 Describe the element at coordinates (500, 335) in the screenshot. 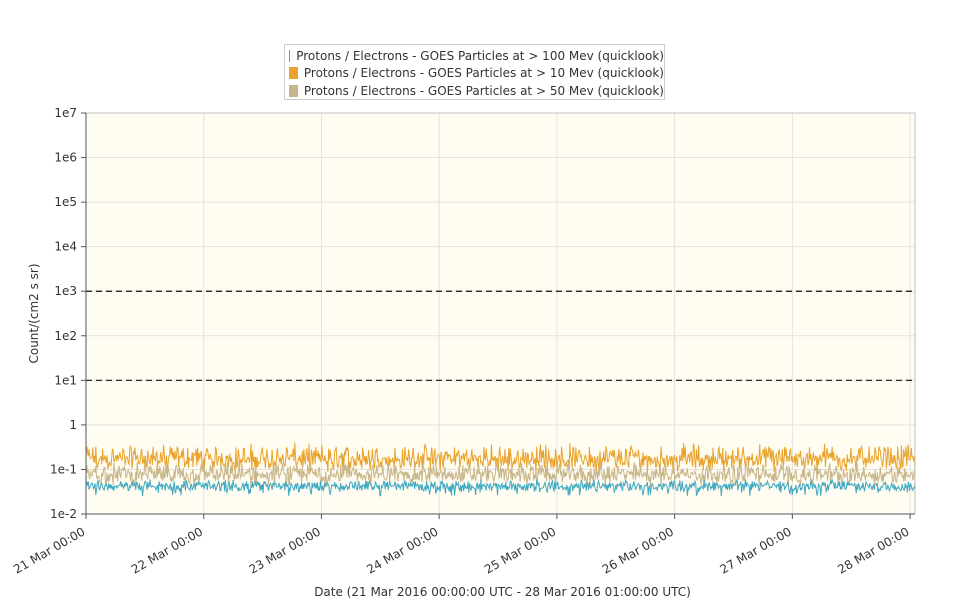

I see `threshold-lines` at that location.